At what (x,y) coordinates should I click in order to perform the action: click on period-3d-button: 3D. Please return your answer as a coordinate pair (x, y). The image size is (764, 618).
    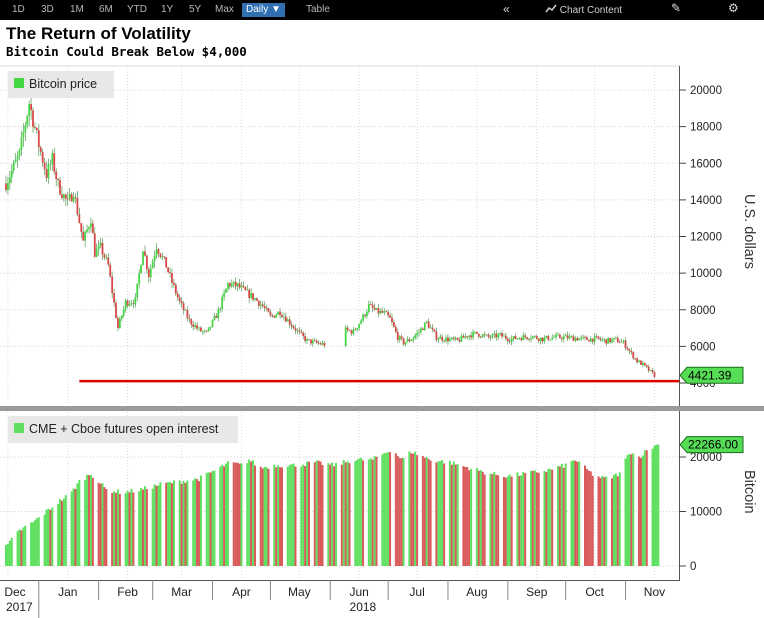
    Looking at the image, I should click on (47, 9).